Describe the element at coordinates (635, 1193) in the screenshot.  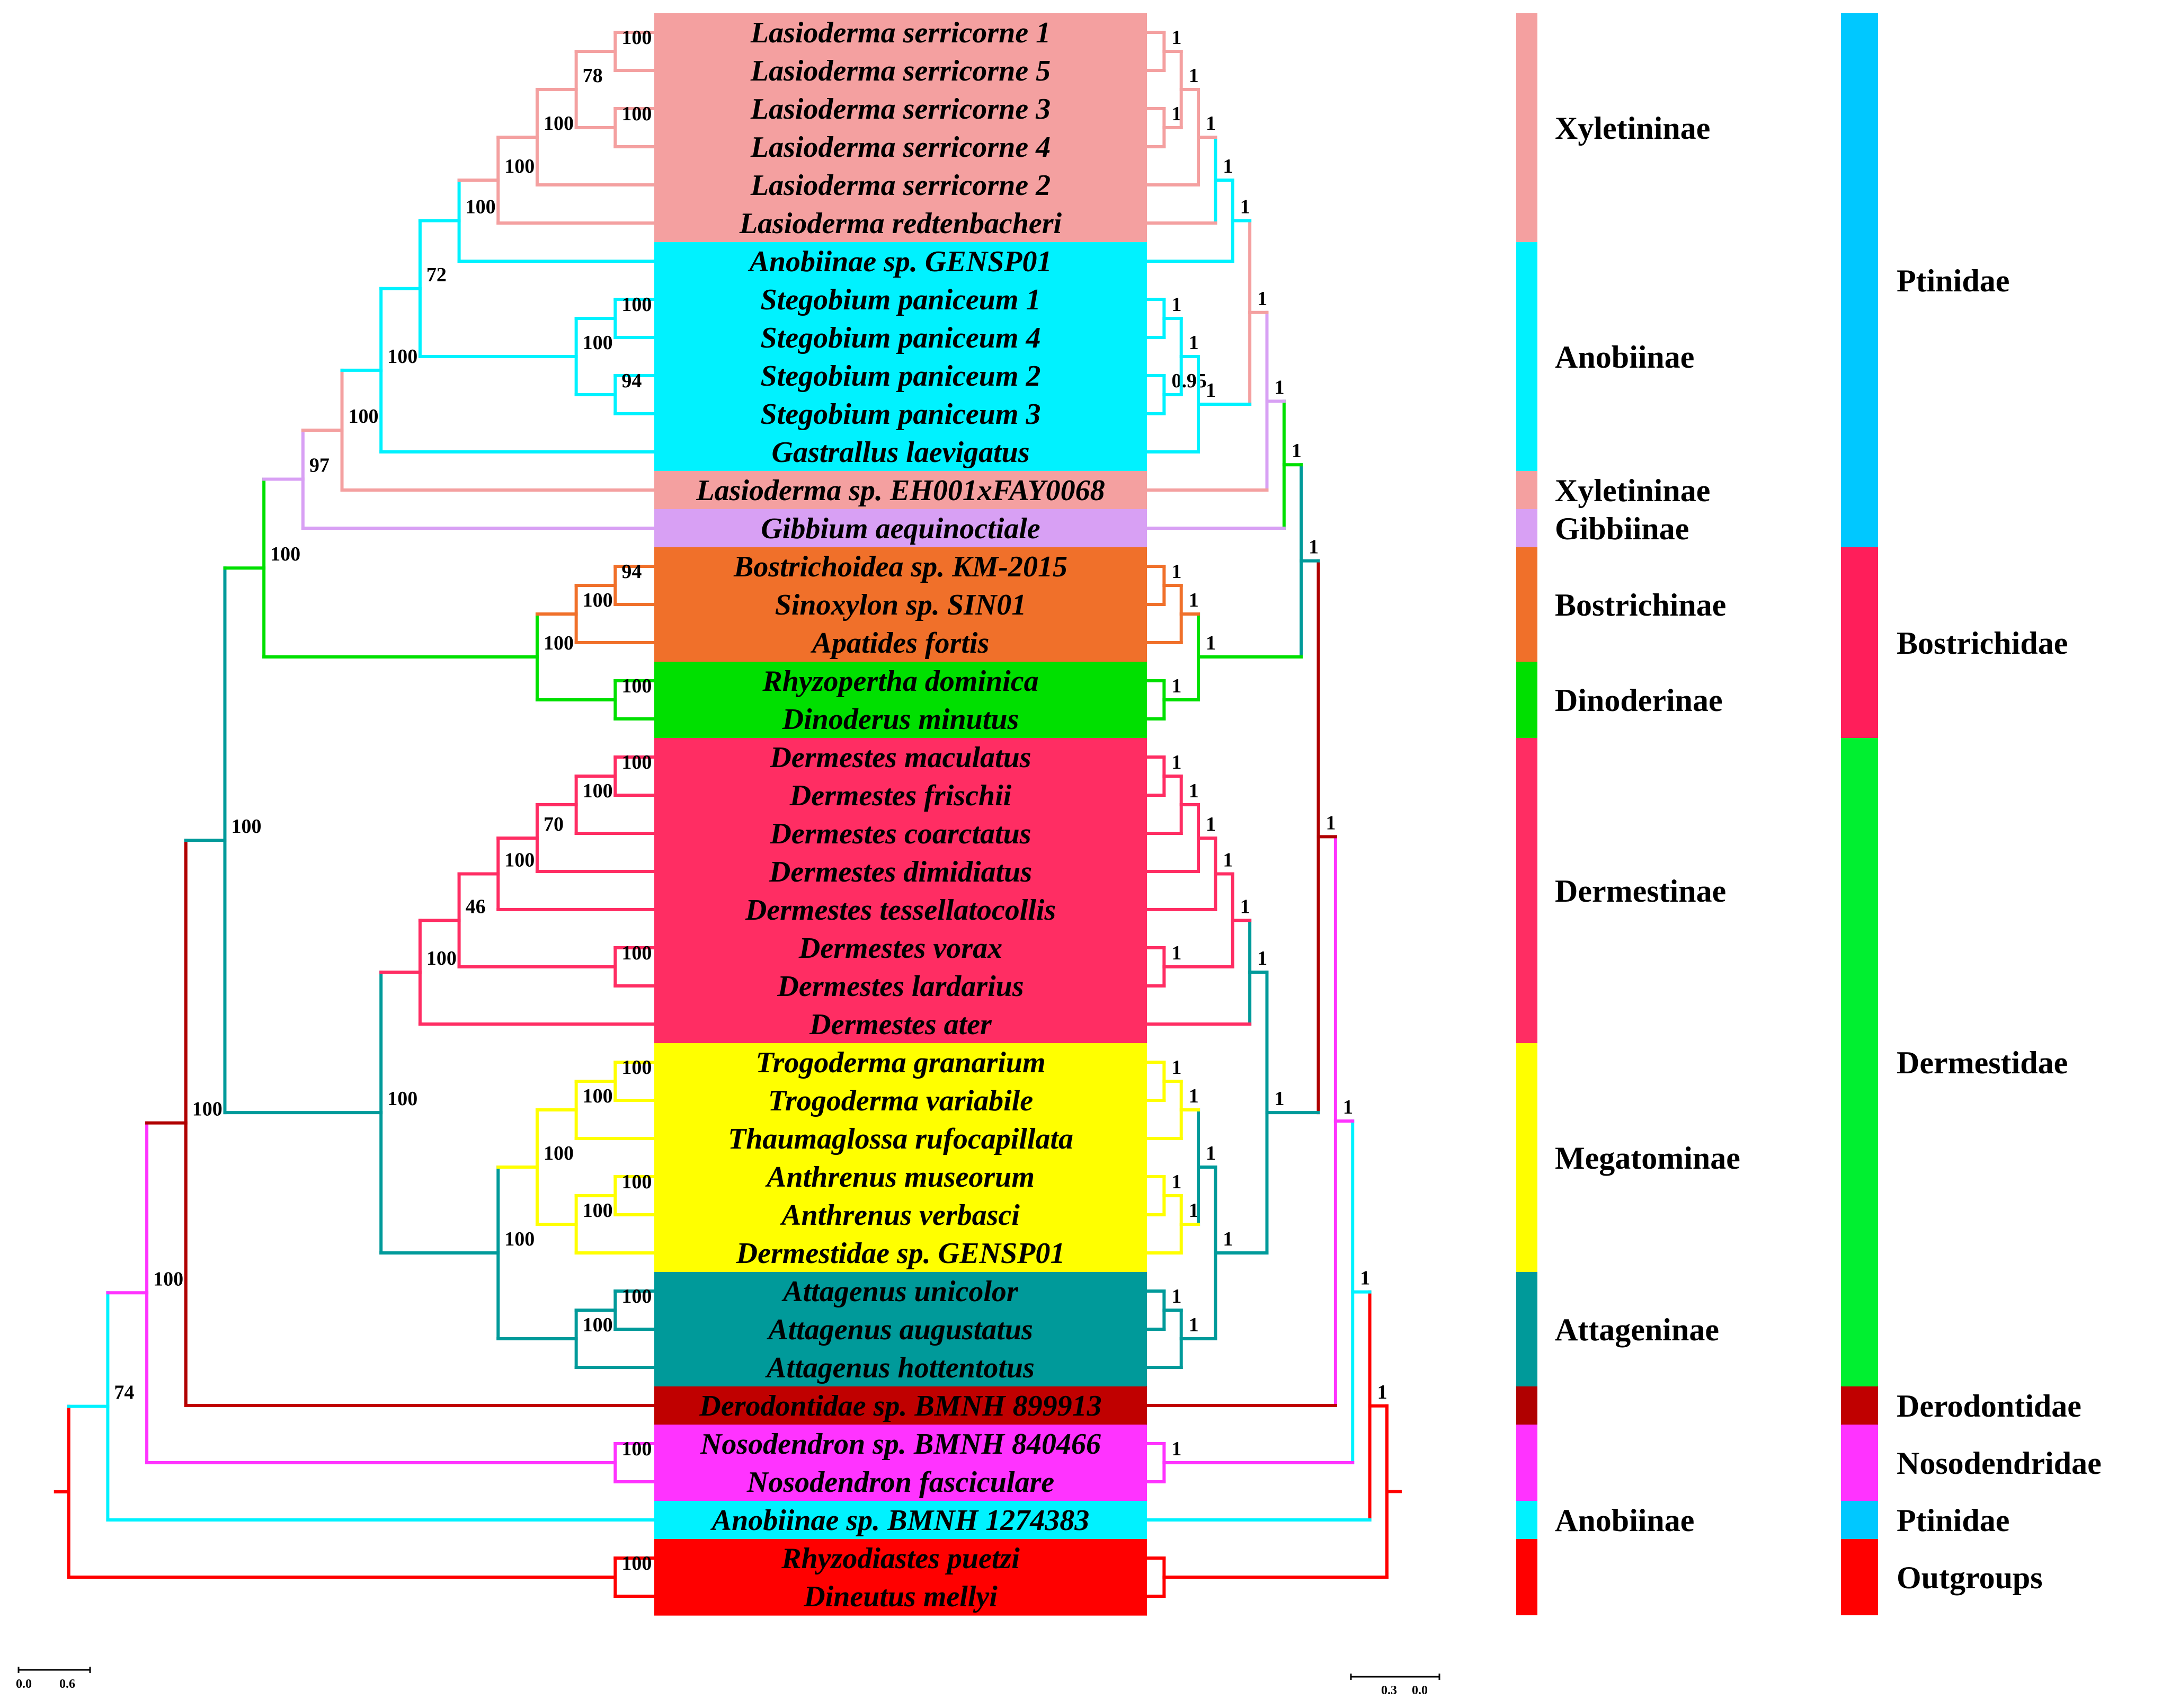
I see `left-node-L28: 100` at that location.